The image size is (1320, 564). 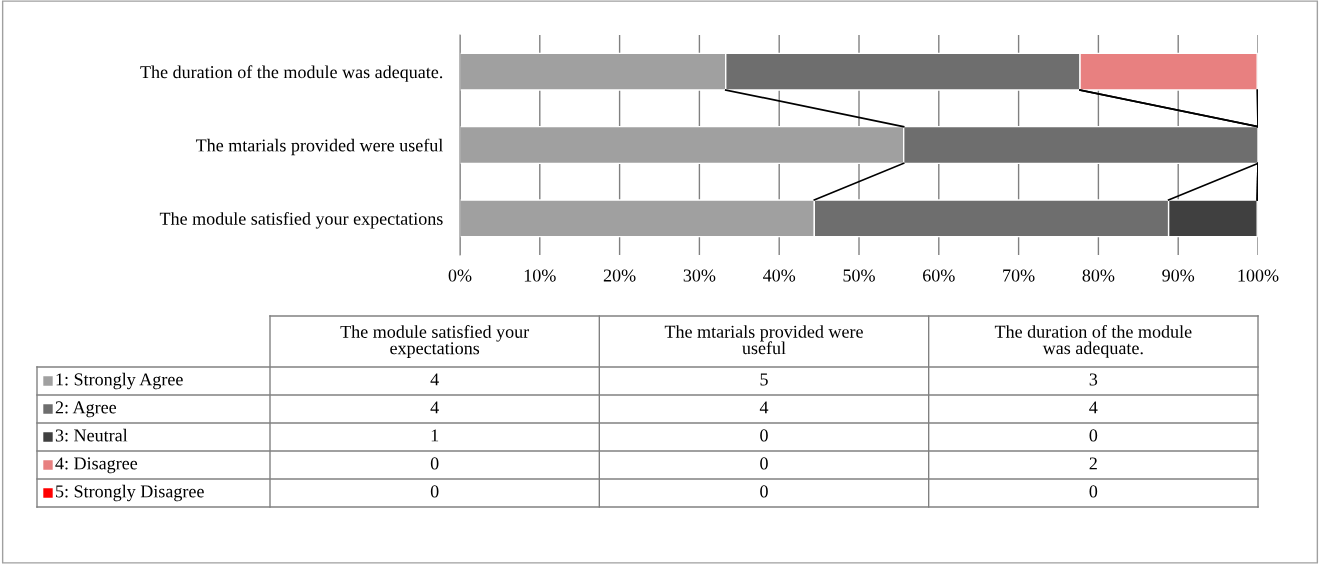 I want to click on x-tick-label: 0%, so click(x=460, y=275).